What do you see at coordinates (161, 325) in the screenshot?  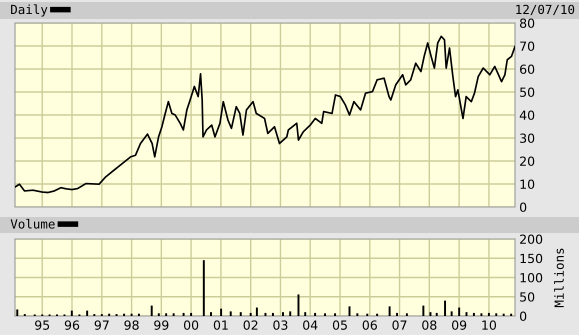 I see `x-tick-label: 99` at bounding box center [161, 325].